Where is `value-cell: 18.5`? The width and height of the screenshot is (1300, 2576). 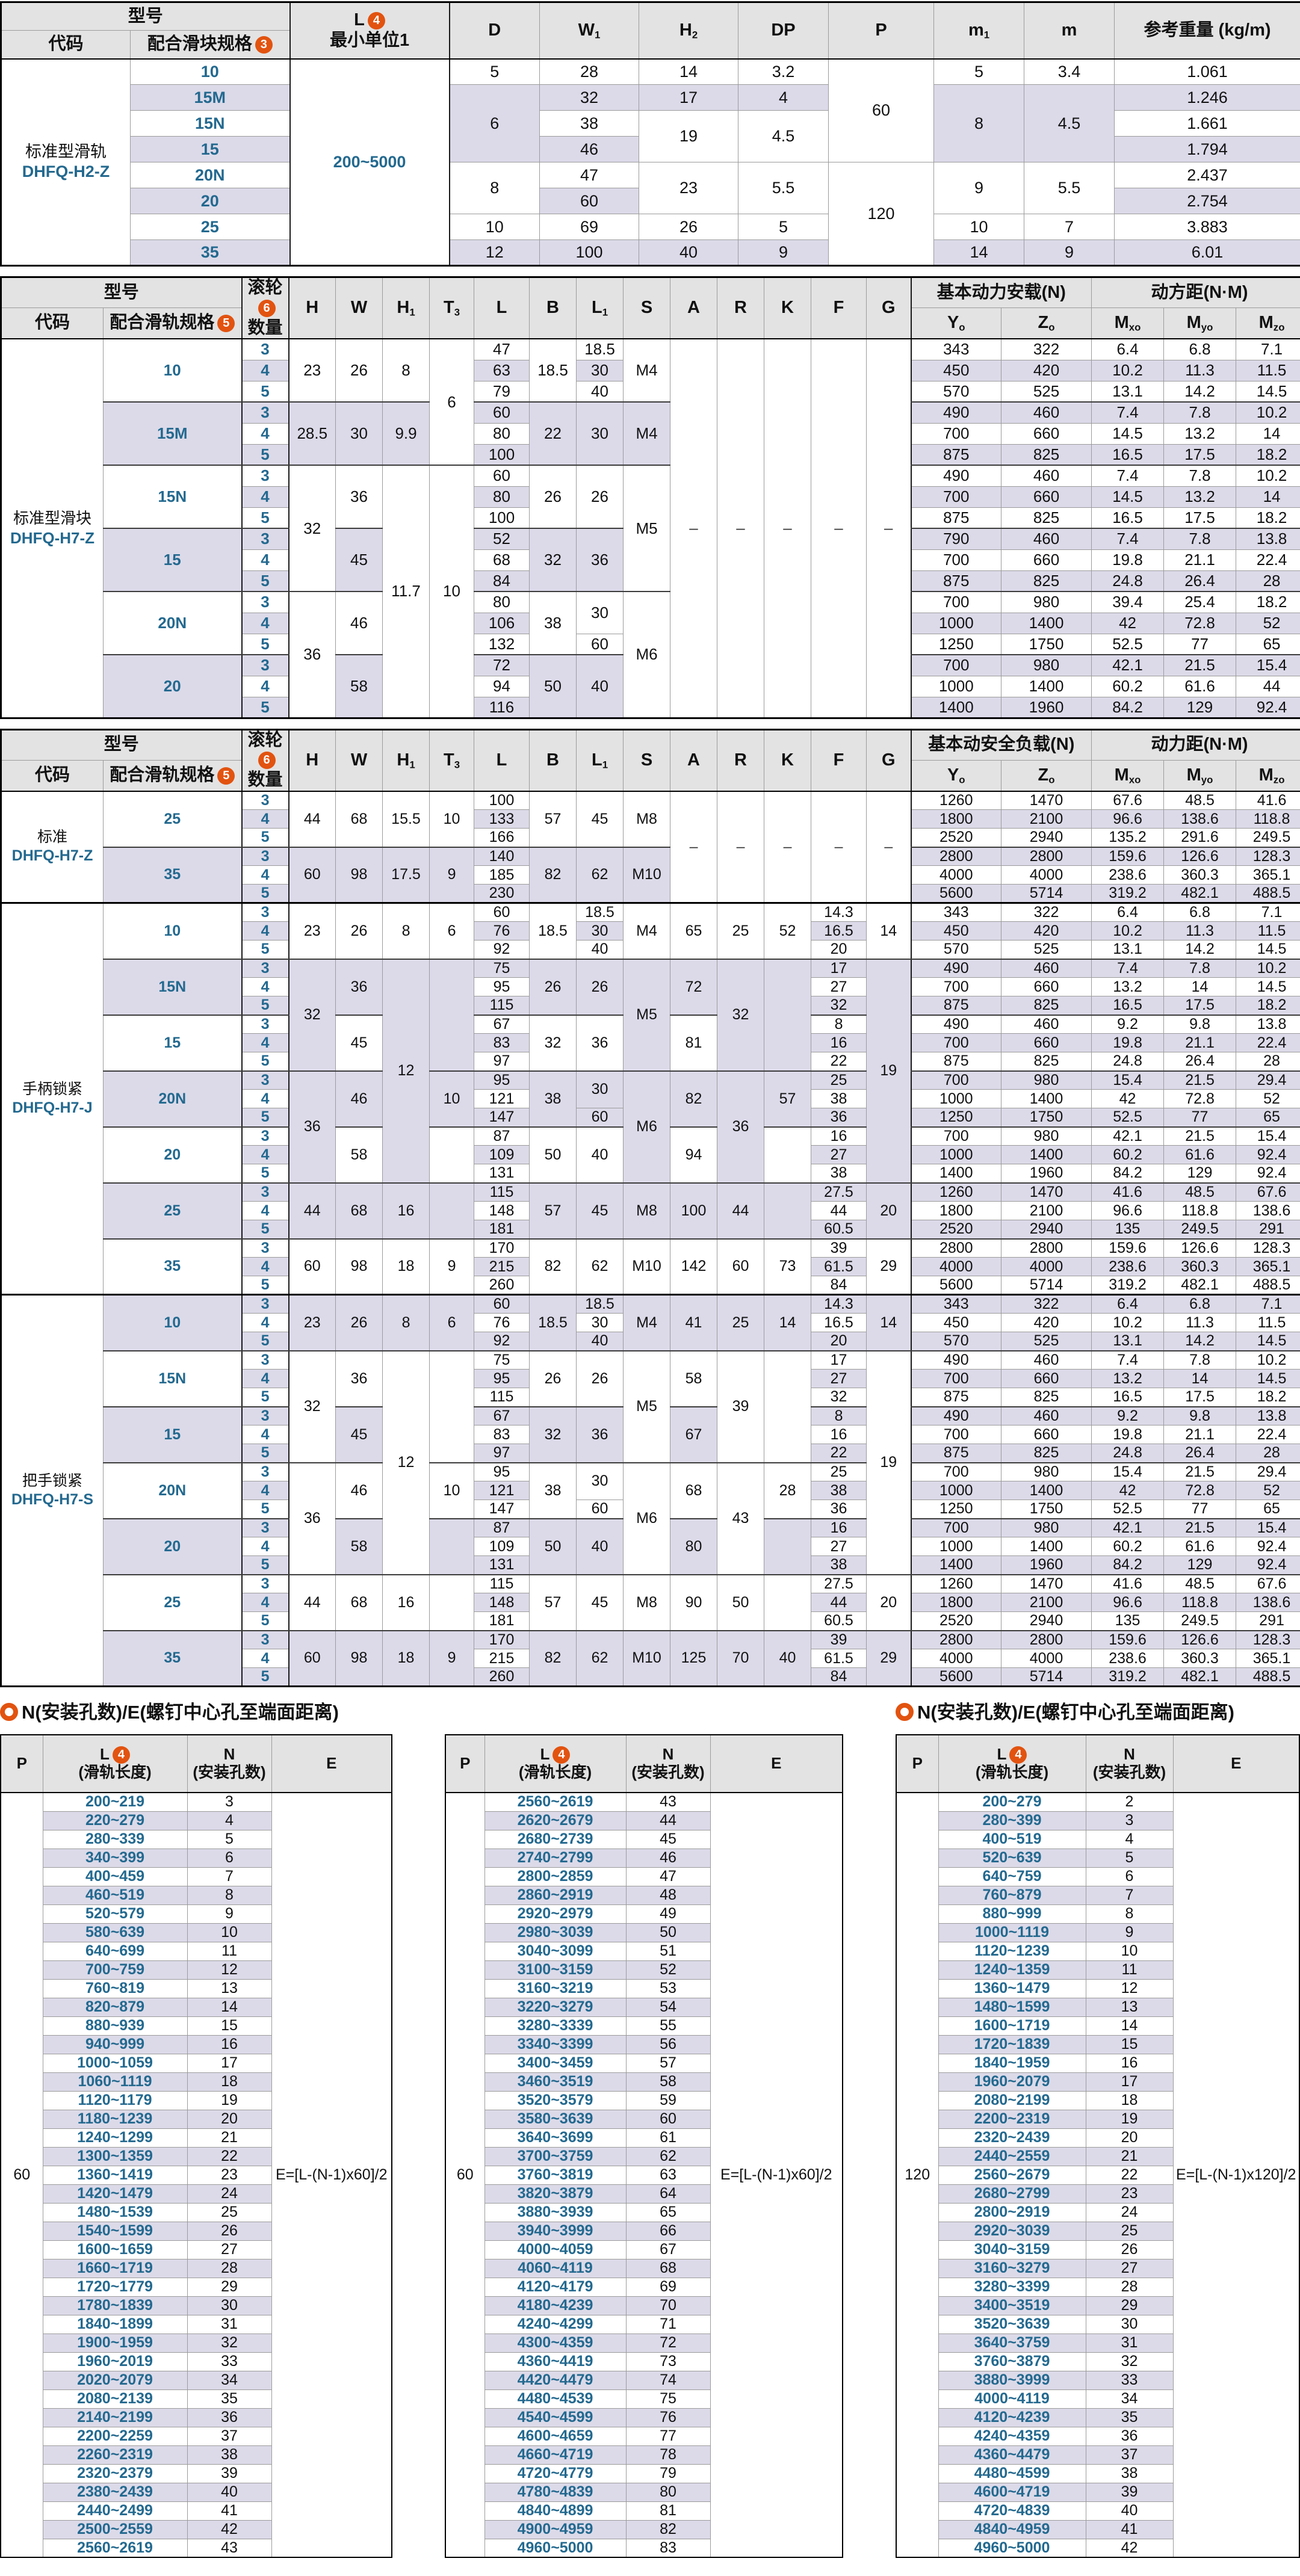 value-cell: 18.5 is located at coordinates (600, 912).